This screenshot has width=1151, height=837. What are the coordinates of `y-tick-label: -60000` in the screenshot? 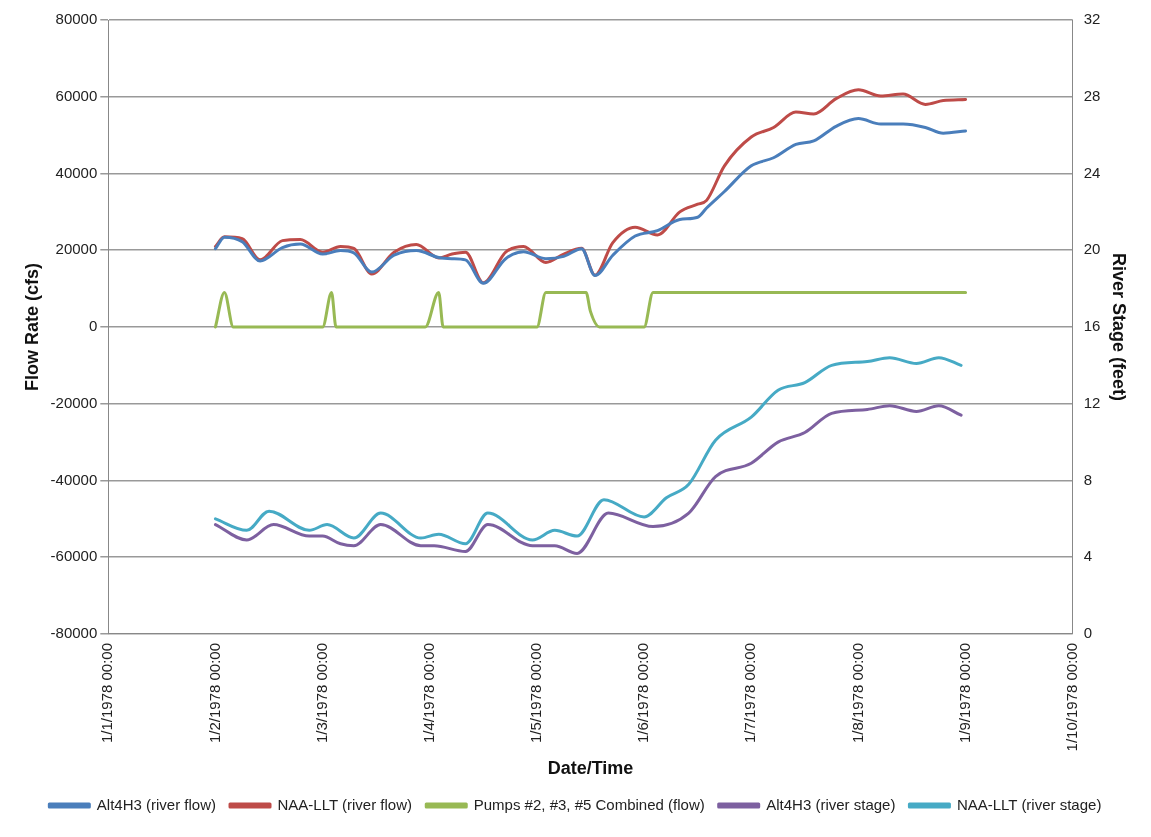 It's located at (74, 556).